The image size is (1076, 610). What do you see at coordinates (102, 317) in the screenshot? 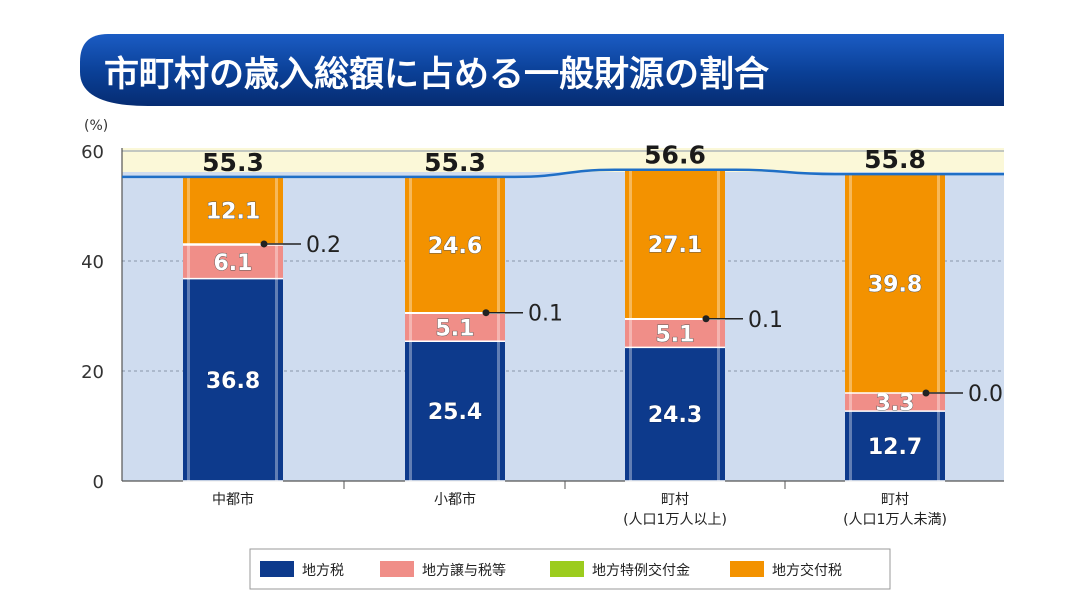
I see `y-axis: 0 20 40 60` at bounding box center [102, 317].